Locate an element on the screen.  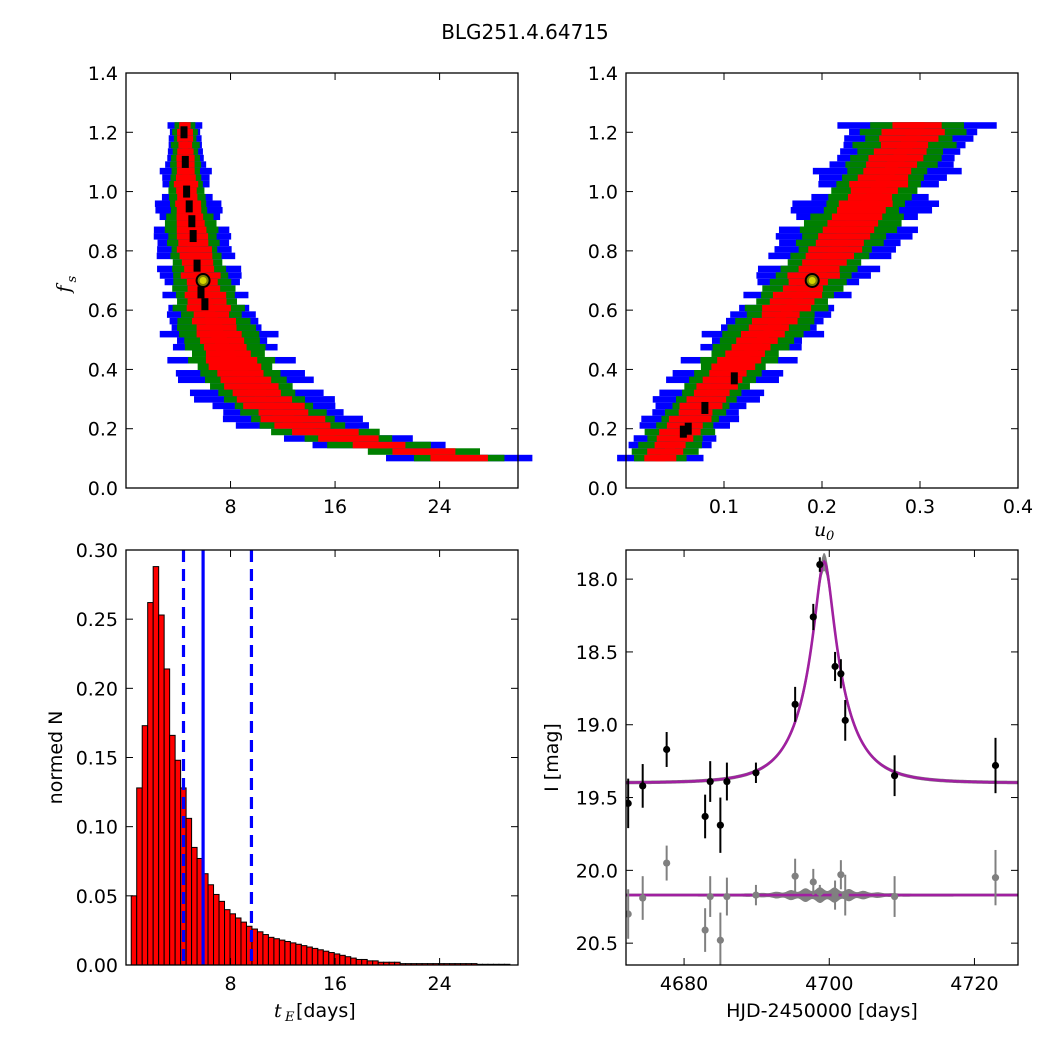
y-axis-label: f is located at coordinates (64, 289).